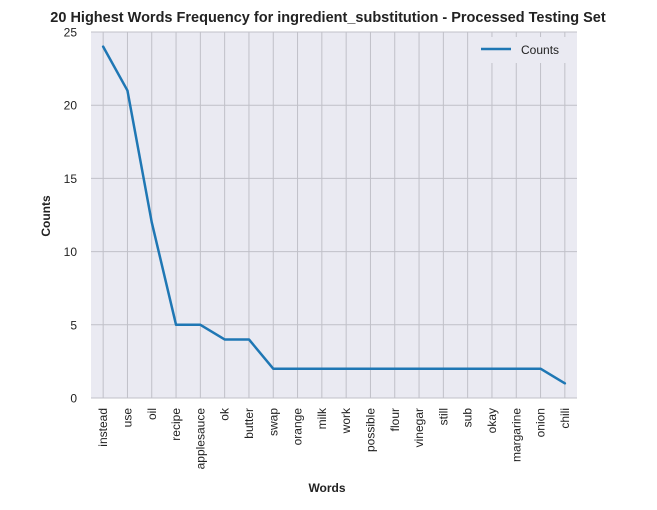  Describe the element at coordinates (71, 33) in the screenshot. I see `y-tick-label: 25` at that location.